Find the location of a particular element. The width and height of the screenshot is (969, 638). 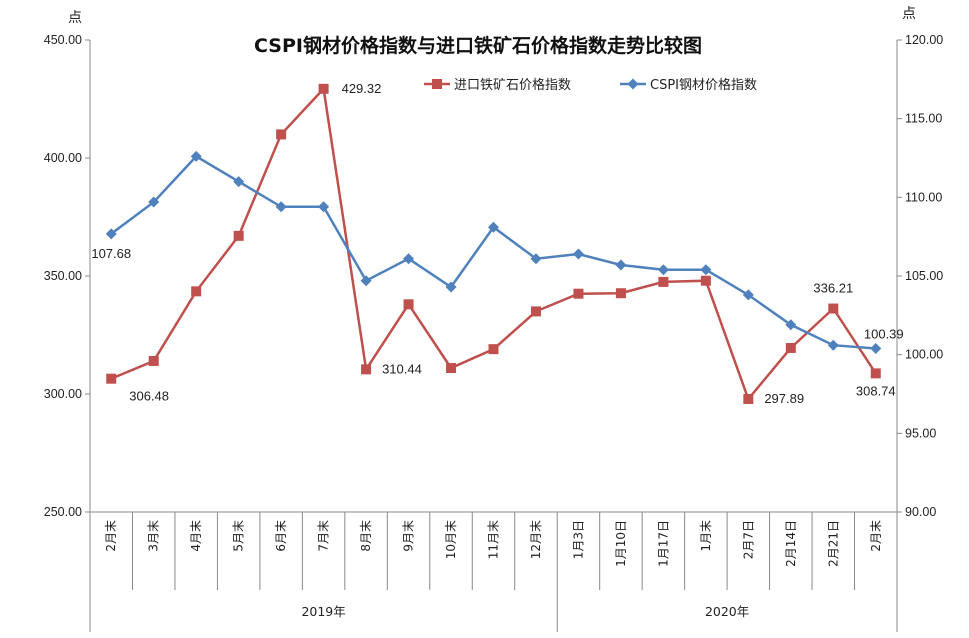

right-tick-label: 120.00 is located at coordinates (924, 40).